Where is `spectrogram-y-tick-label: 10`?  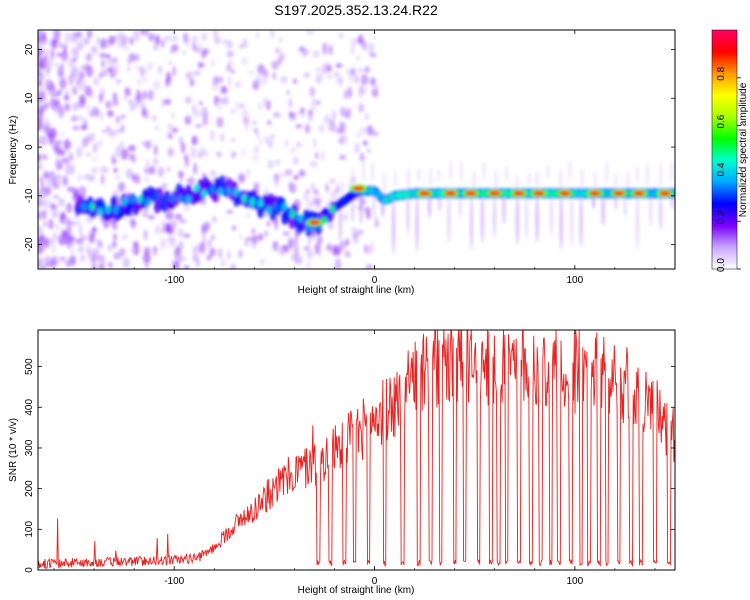 spectrogram-y-tick-label: 10 is located at coordinates (29, 98).